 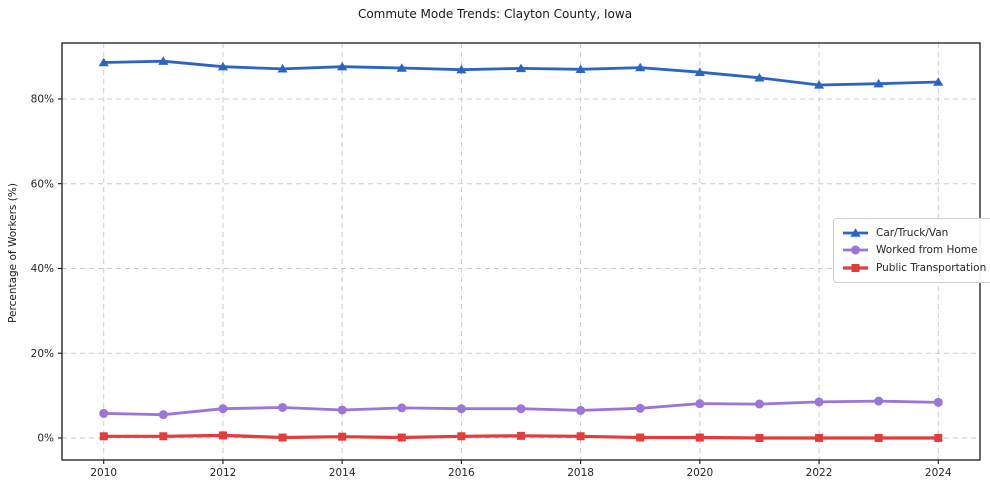 I want to click on y-tick-label: 60%, so click(x=42, y=184).